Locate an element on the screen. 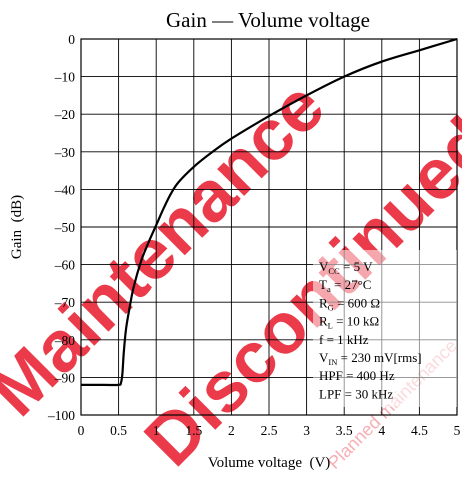 The width and height of the screenshot is (462, 478). y-tick-label: –10 is located at coordinates (65, 77).